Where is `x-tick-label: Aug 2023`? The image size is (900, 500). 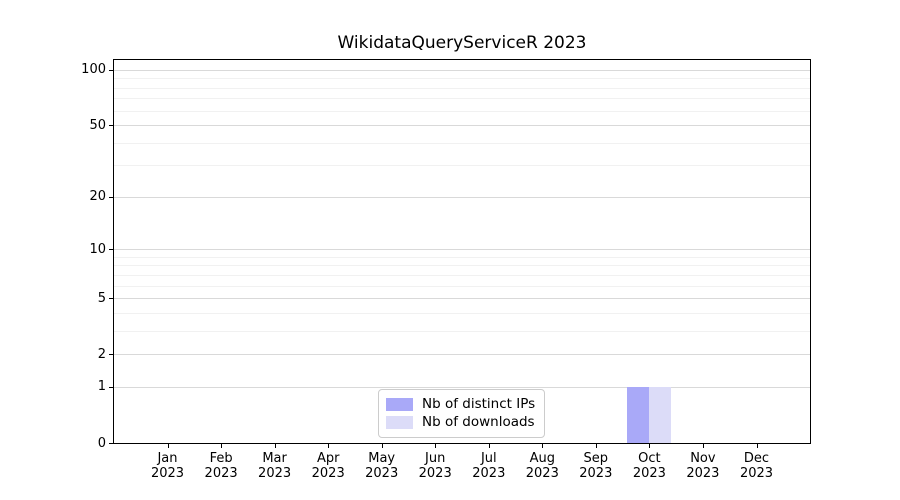
x-tick-label: Aug 2023 is located at coordinates (542, 466).